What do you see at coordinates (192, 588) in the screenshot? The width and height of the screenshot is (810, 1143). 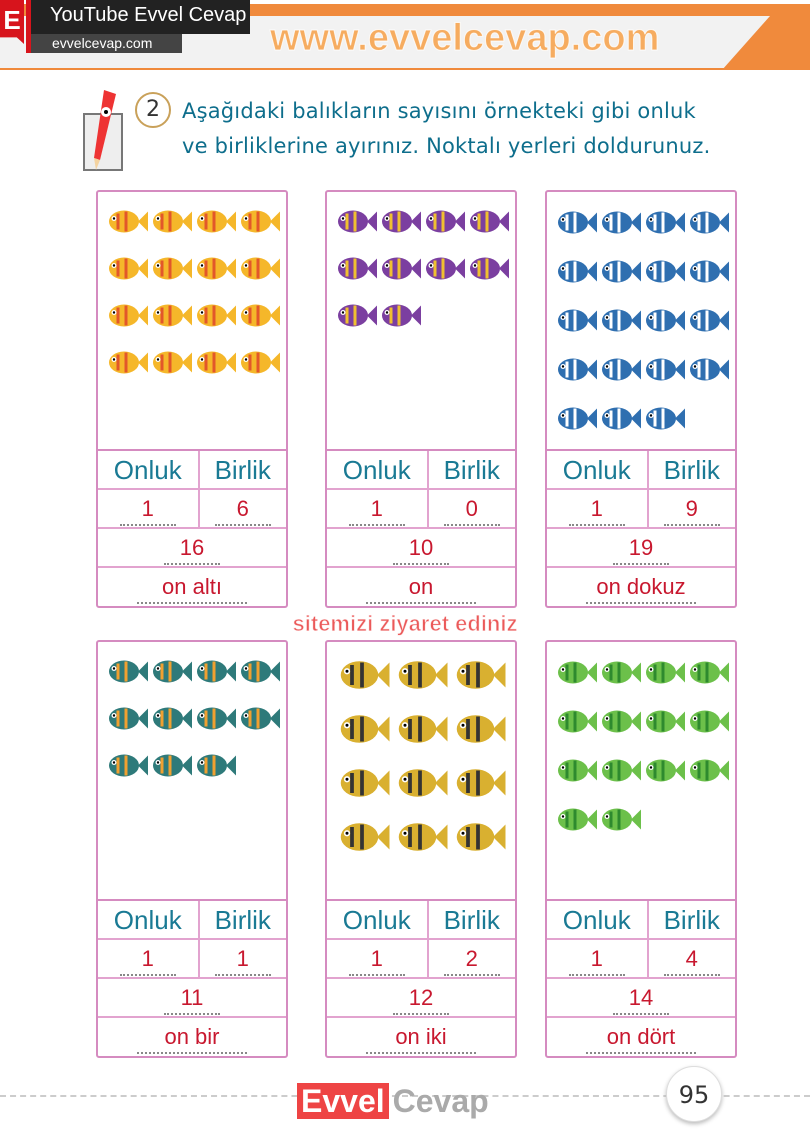 I see `words-answer: on altı` at bounding box center [192, 588].